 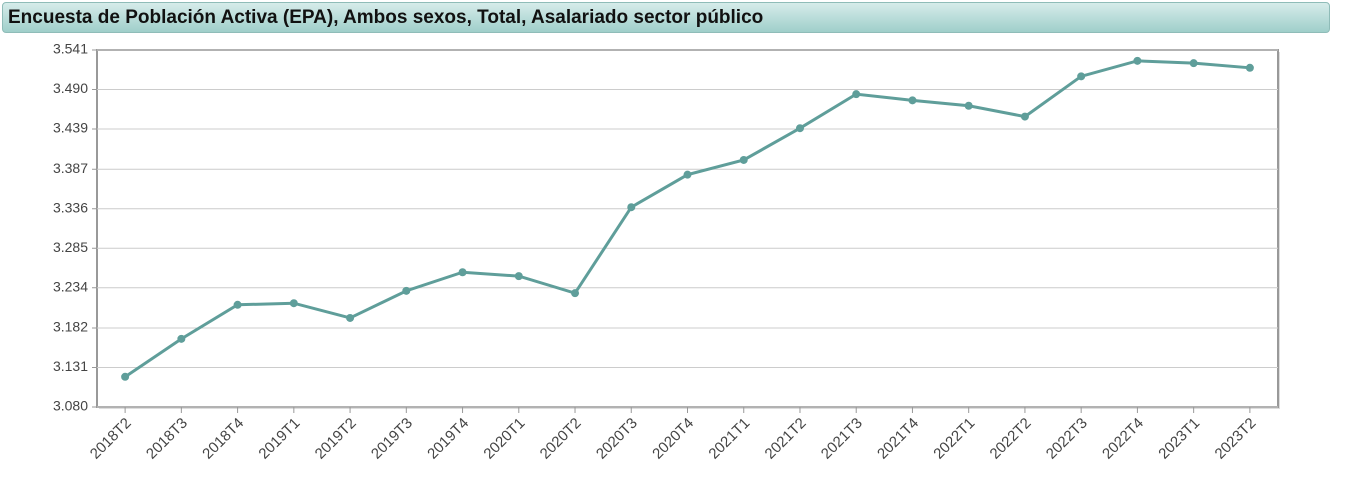 I want to click on y-tick-label: 3.490, so click(x=70, y=88).